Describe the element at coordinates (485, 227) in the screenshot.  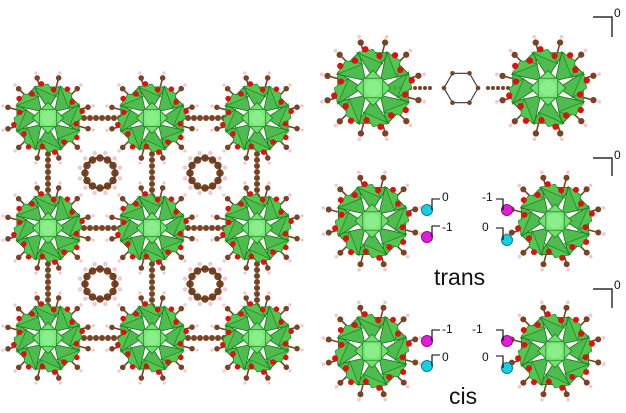
I see `trans-right-lower-charge: 0` at that location.